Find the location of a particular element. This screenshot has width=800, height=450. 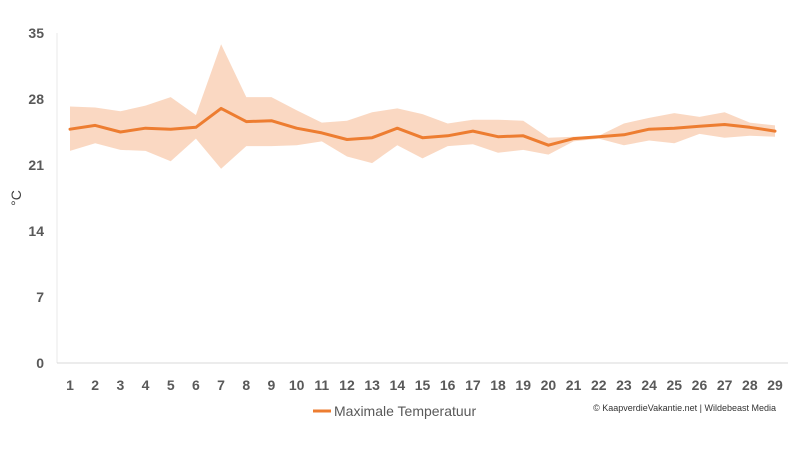

x-tick-label: 16 is located at coordinates (448, 385).